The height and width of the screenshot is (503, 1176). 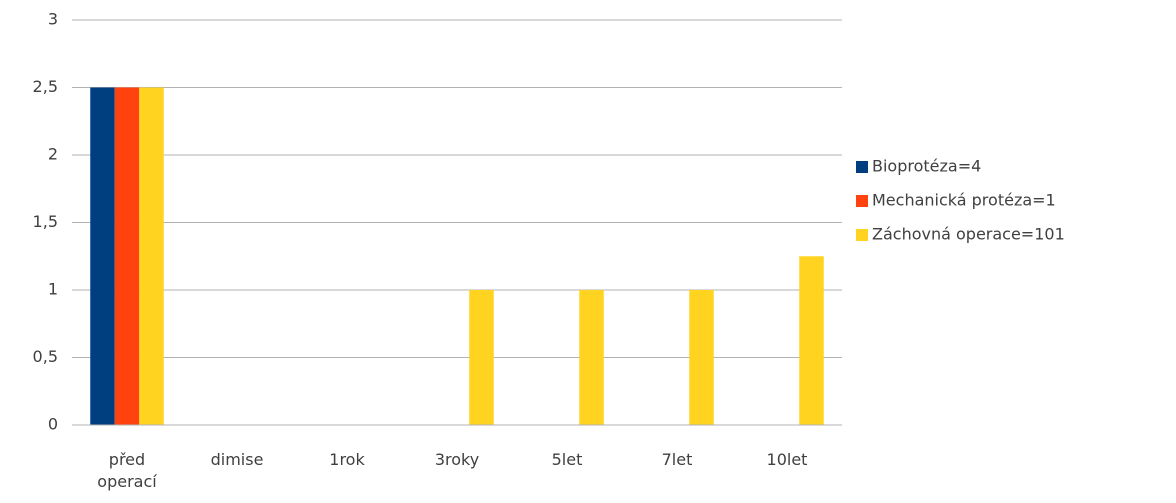 I want to click on y-tick-label: 3, so click(x=53, y=19).